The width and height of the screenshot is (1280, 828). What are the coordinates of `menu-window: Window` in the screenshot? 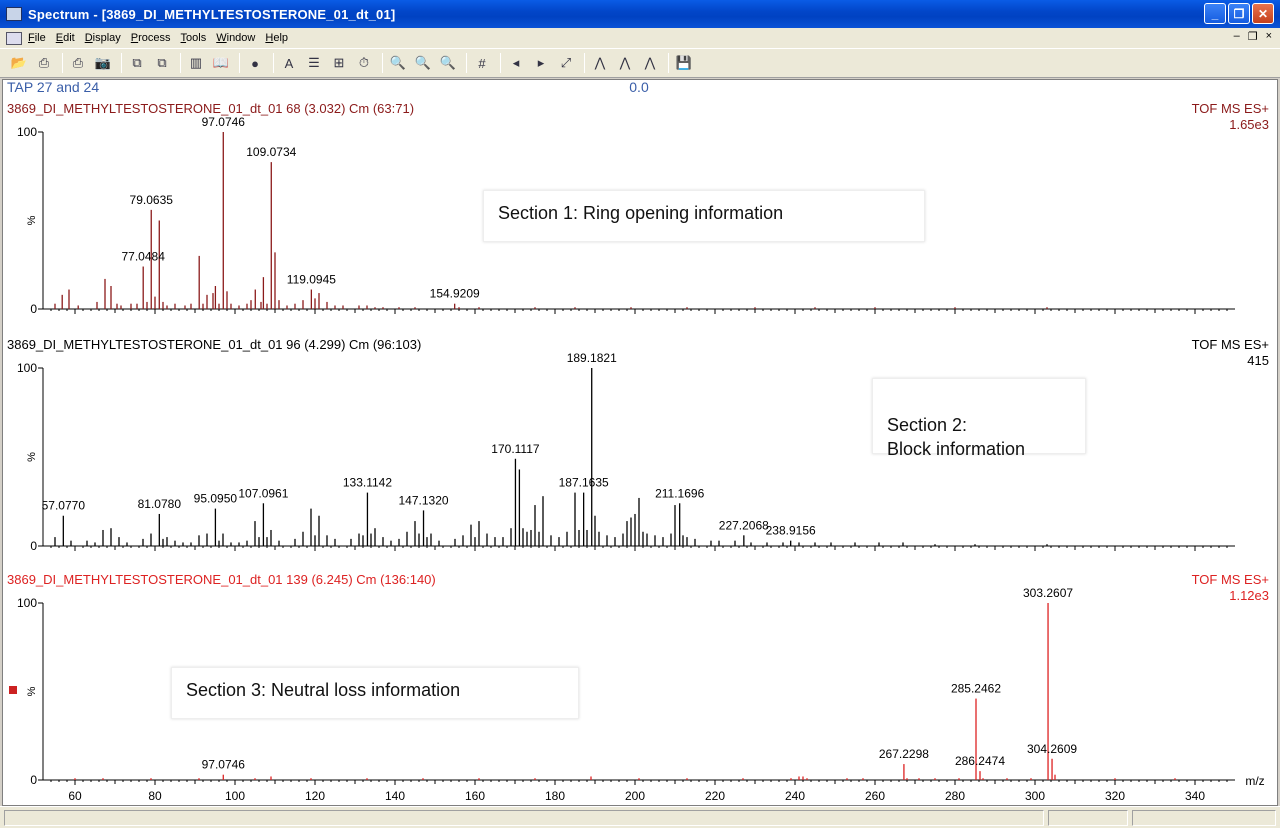 It's located at (236, 38).